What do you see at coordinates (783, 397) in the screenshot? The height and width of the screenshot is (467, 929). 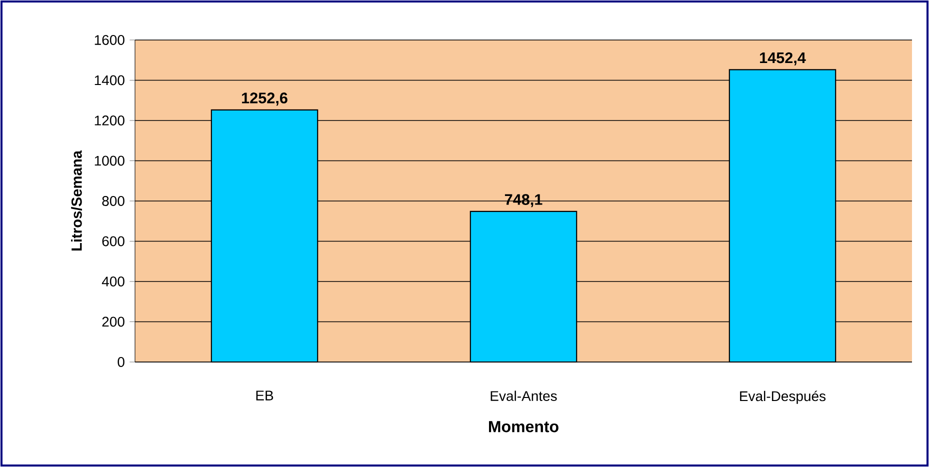 I see `x-tick-label: Eval-Después` at bounding box center [783, 397].